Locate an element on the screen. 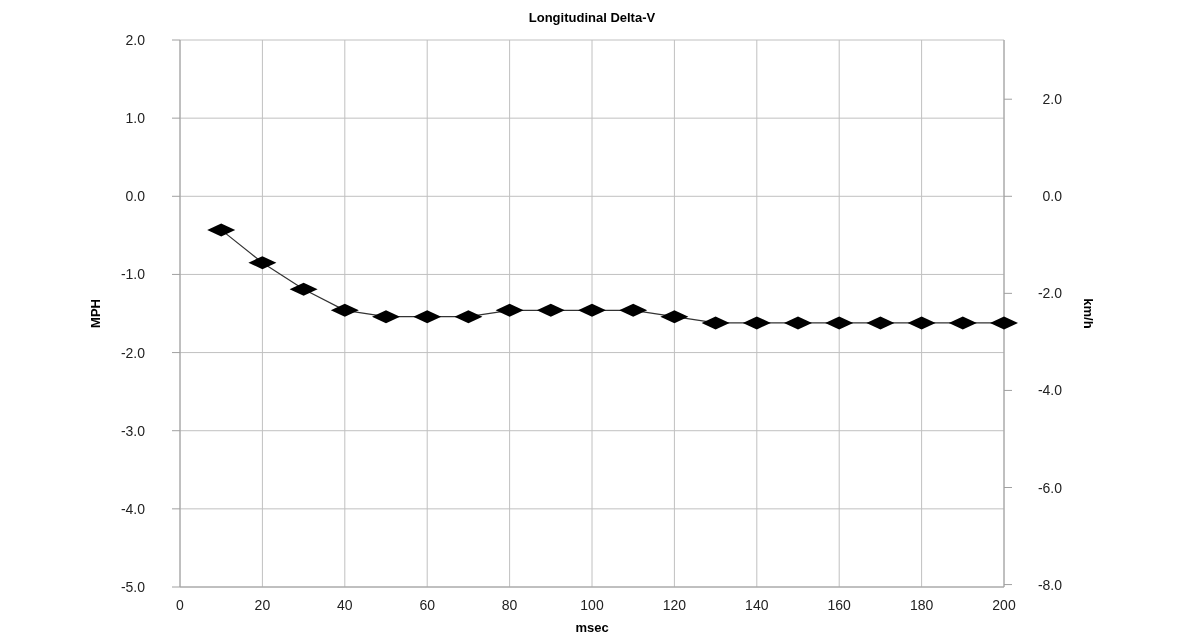 The width and height of the screenshot is (1186, 636). y2-tick-label: 0.0 is located at coordinates (1052, 196).